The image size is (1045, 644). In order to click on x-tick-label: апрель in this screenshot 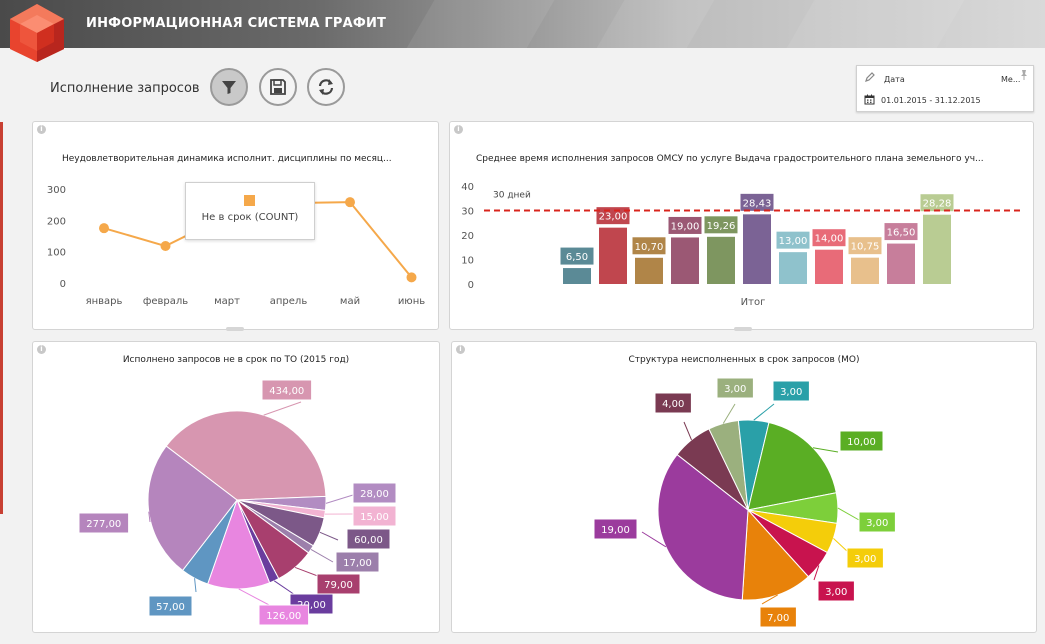, I will do `click(289, 301)`.